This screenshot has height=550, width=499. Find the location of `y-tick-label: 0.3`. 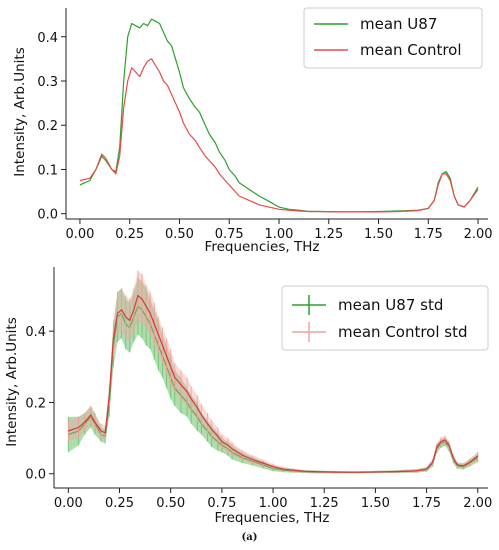

y-tick-label: 0.3 is located at coordinates (47, 82).